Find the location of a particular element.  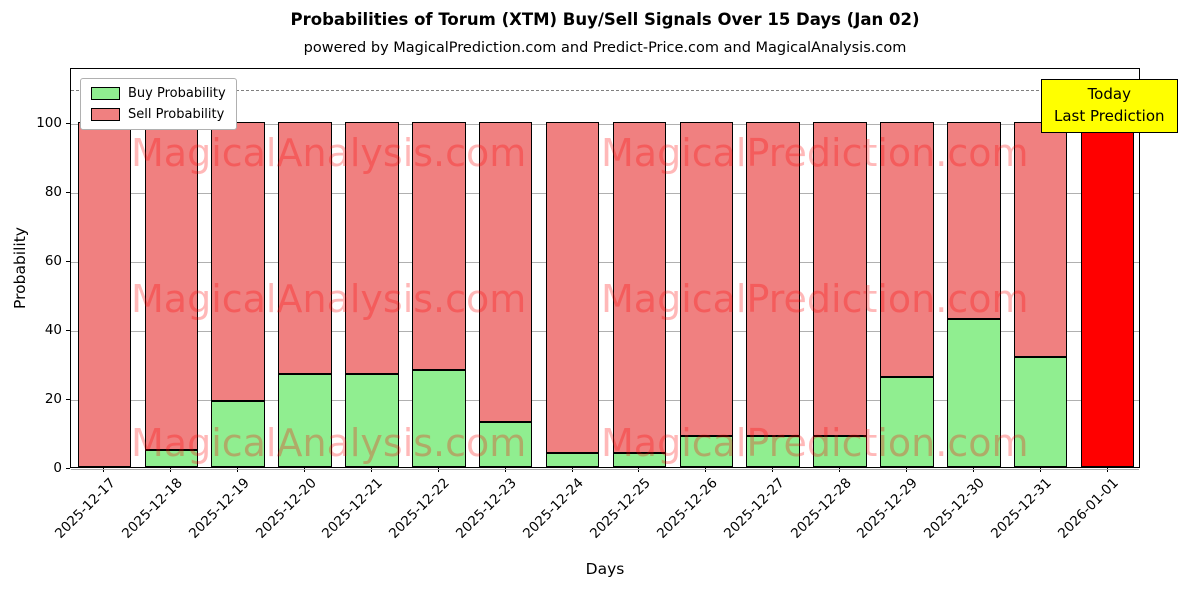

x-tick-label: 2025-12-17 is located at coordinates (85, 508).